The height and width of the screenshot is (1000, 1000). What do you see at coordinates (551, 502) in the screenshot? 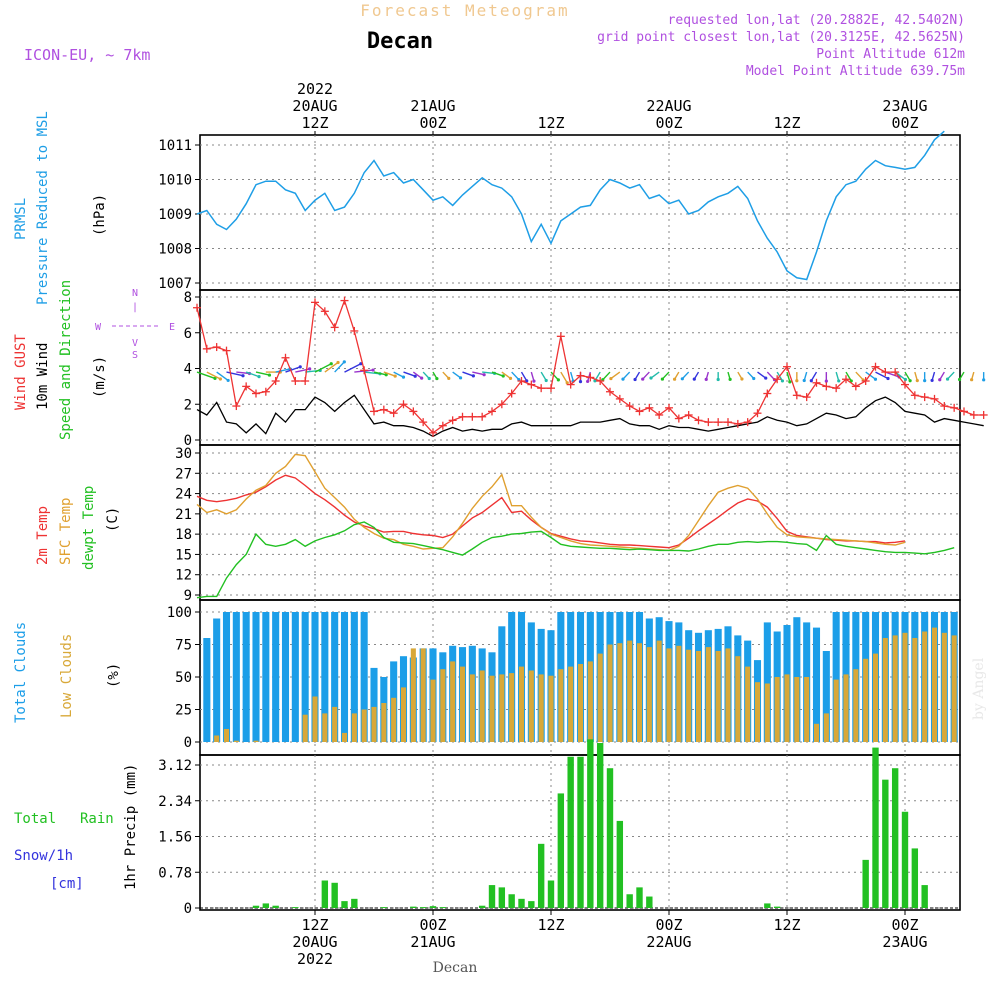
I see `temp-sfc-line` at bounding box center [551, 502].